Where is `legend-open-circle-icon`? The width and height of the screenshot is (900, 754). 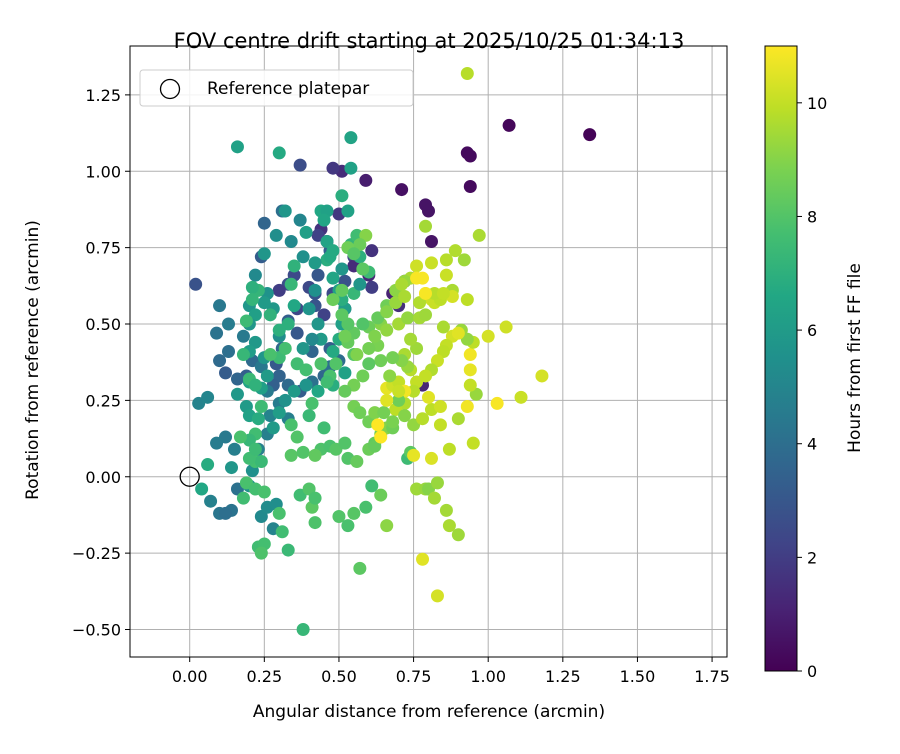
legend-open-circle-icon is located at coordinates (170, 89).